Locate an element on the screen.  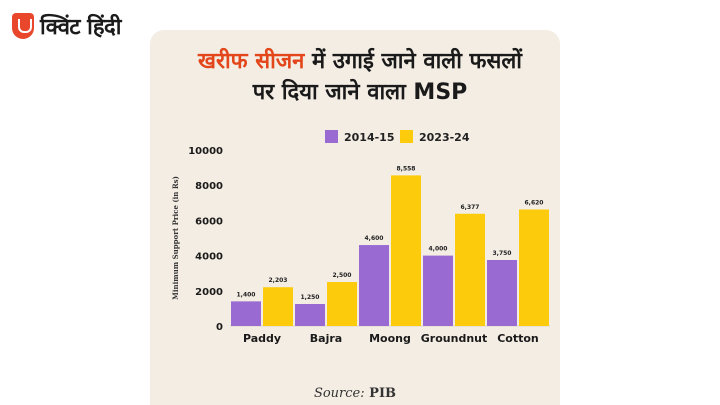
y-tick-label-8000: 8000 is located at coordinates (209, 186).